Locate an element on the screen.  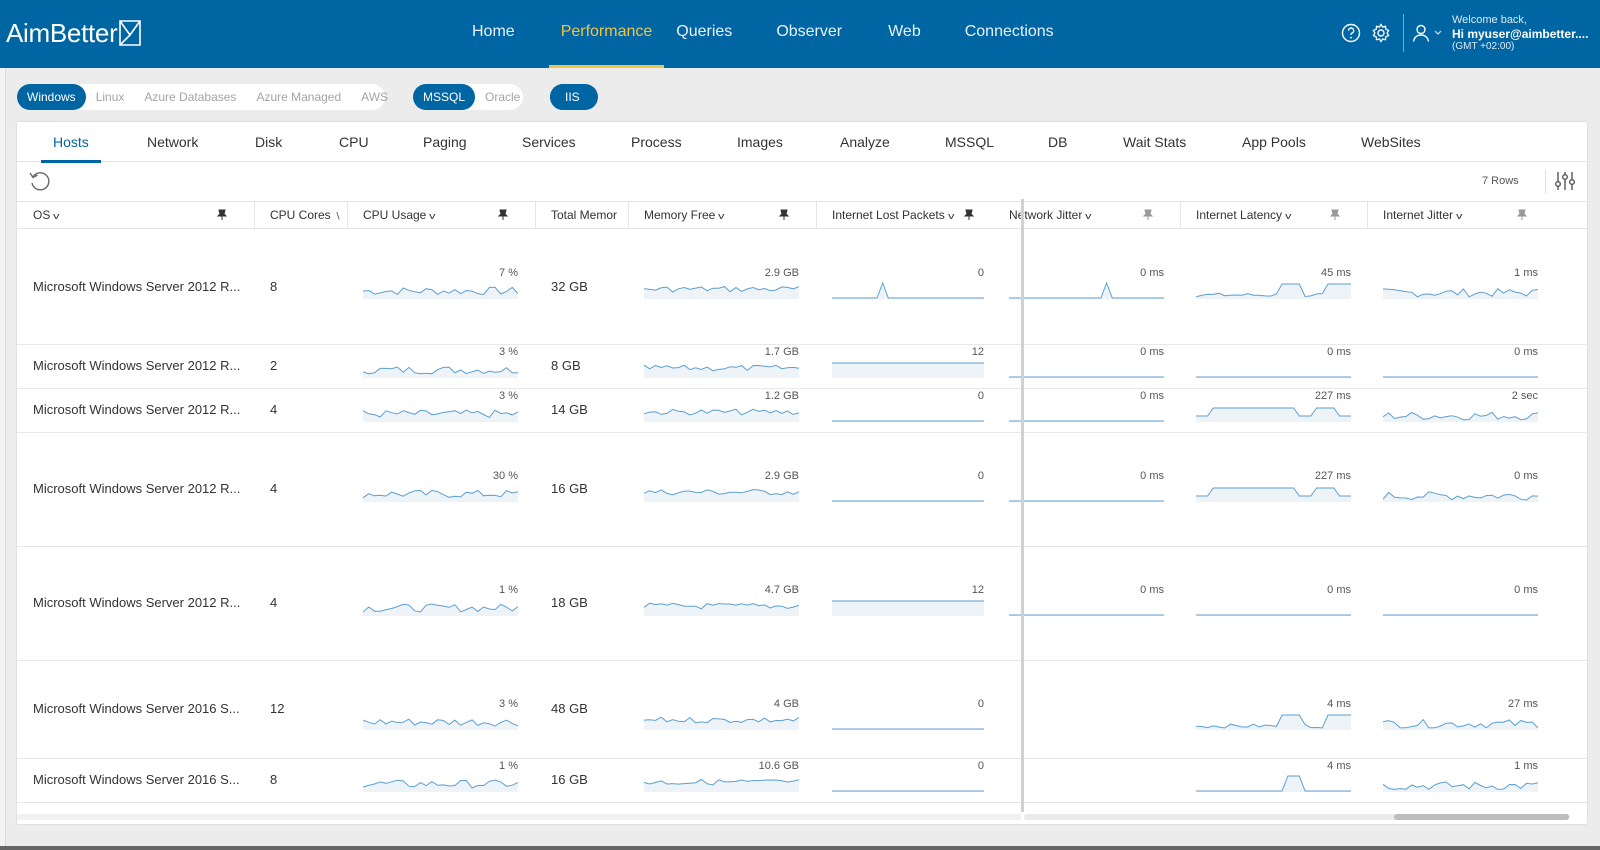
filter-azure-managed: Azure Managed is located at coordinates (299, 97).